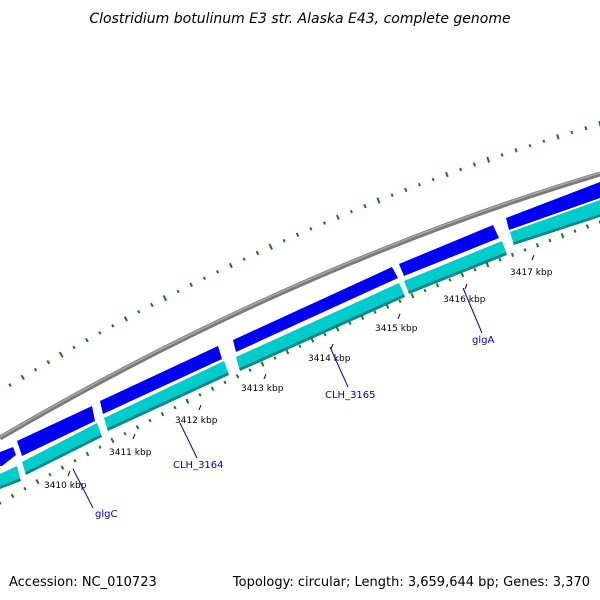 The image size is (600, 600). Describe the element at coordinates (396, 329) in the screenshot. I see `scale-tick-label: 3415 kbp` at that location.